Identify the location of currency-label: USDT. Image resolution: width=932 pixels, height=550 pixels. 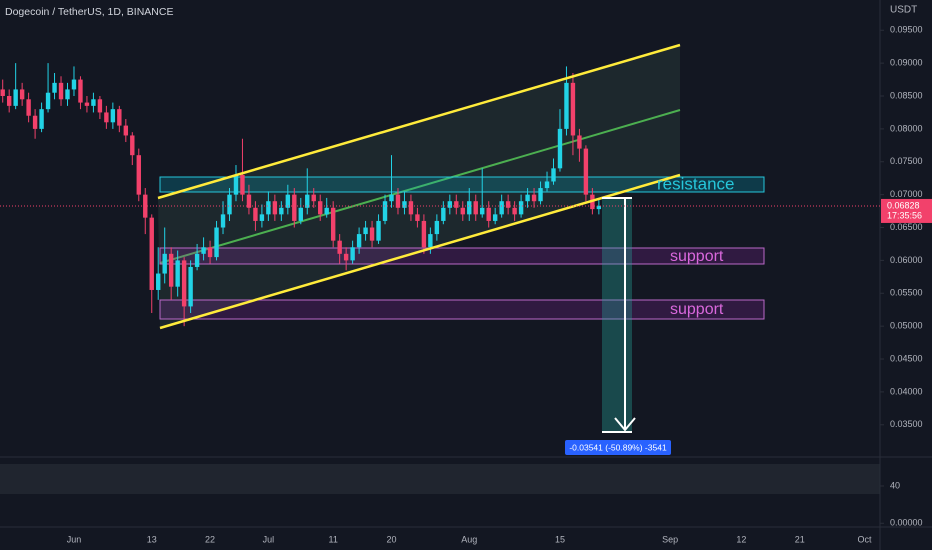
(903, 10).